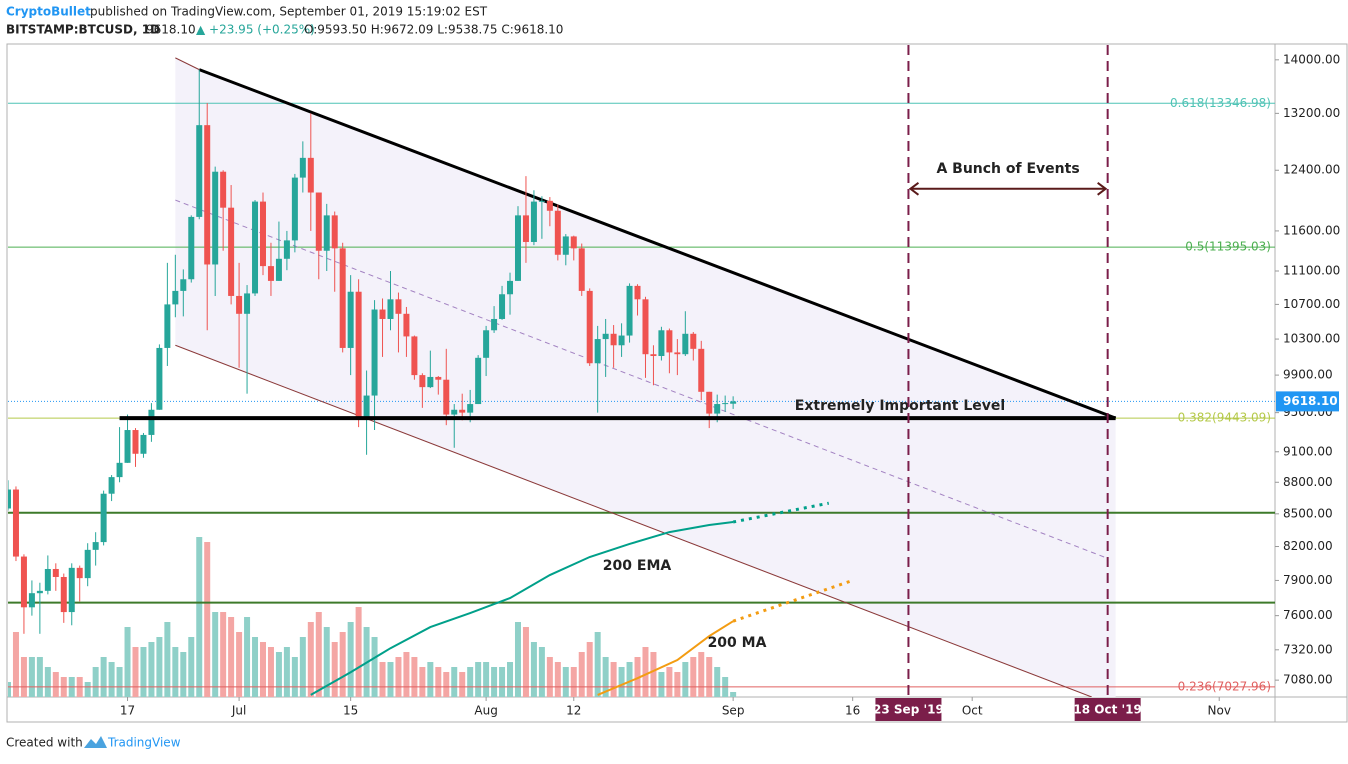 This screenshot has width=1348, height=764. Describe the element at coordinates (485, 711) in the screenshot. I see `x-tick-label: Aug` at that location.